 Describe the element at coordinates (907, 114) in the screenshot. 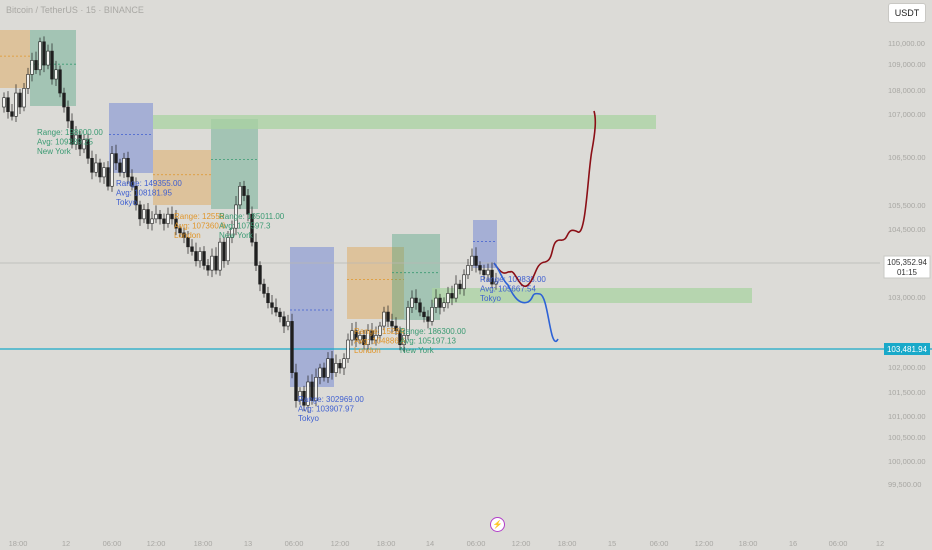

I see `y-tick-label: 107,000.00` at that location.